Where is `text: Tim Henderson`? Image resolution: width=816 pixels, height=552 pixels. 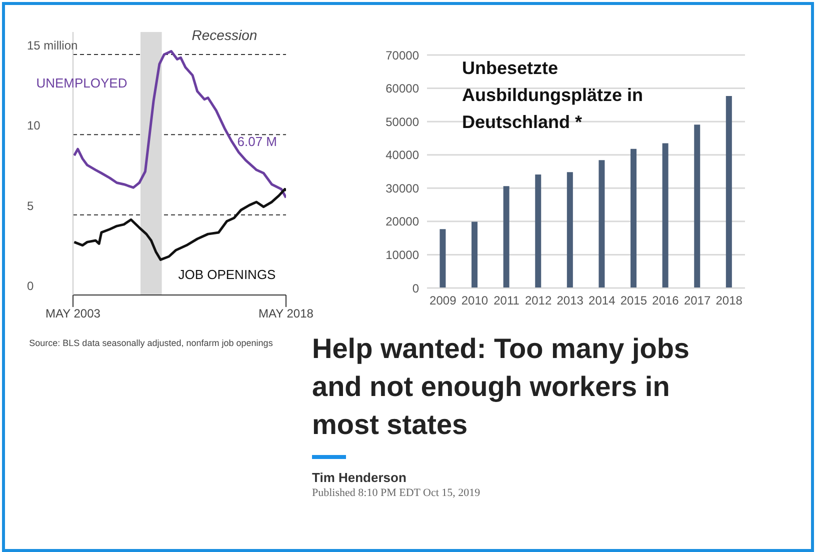
text: Tim Henderson is located at coordinates (360, 477).